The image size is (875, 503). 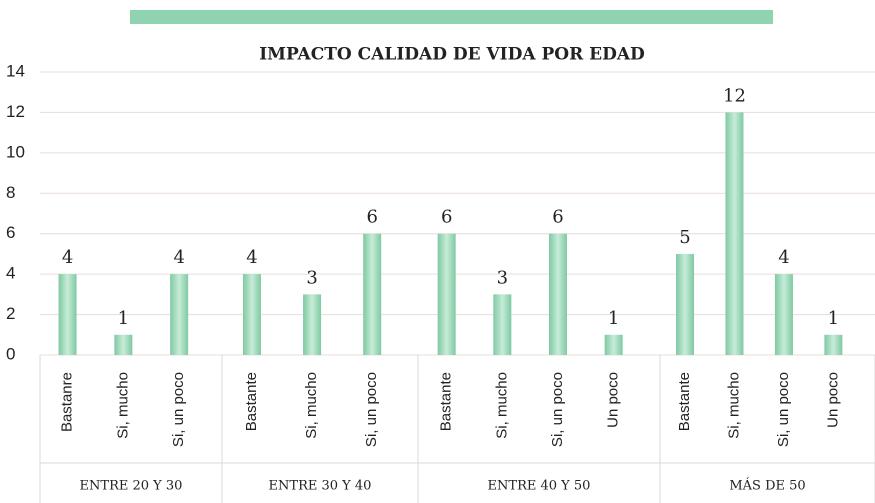 What do you see at coordinates (320, 486) in the screenshot?
I see `group-label: ENTRE 30 Y 40` at bounding box center [320, 486].